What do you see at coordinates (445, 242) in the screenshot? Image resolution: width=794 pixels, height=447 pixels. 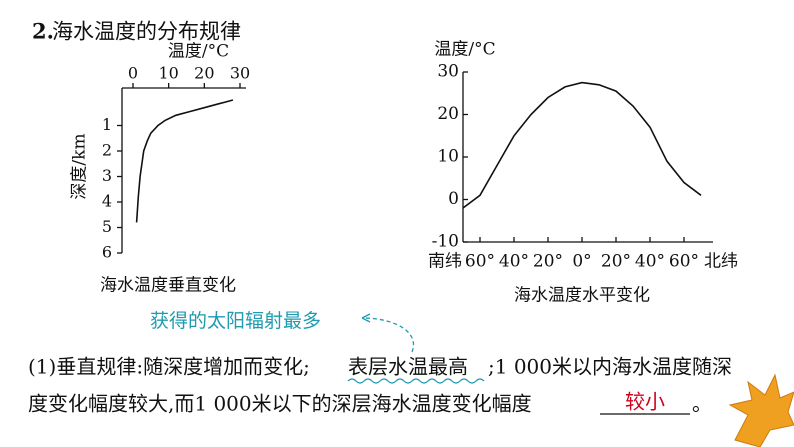 I see `y-tick-label: -10` at bounding box center [445, 242].